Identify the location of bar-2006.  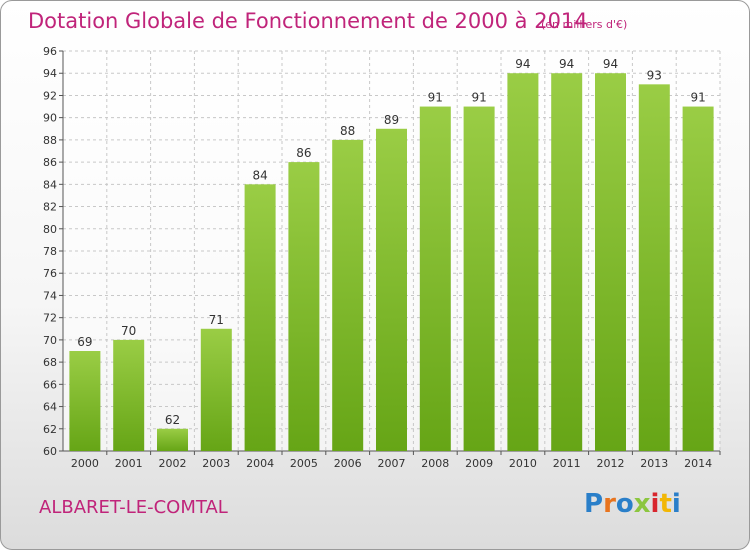
(348, 295).